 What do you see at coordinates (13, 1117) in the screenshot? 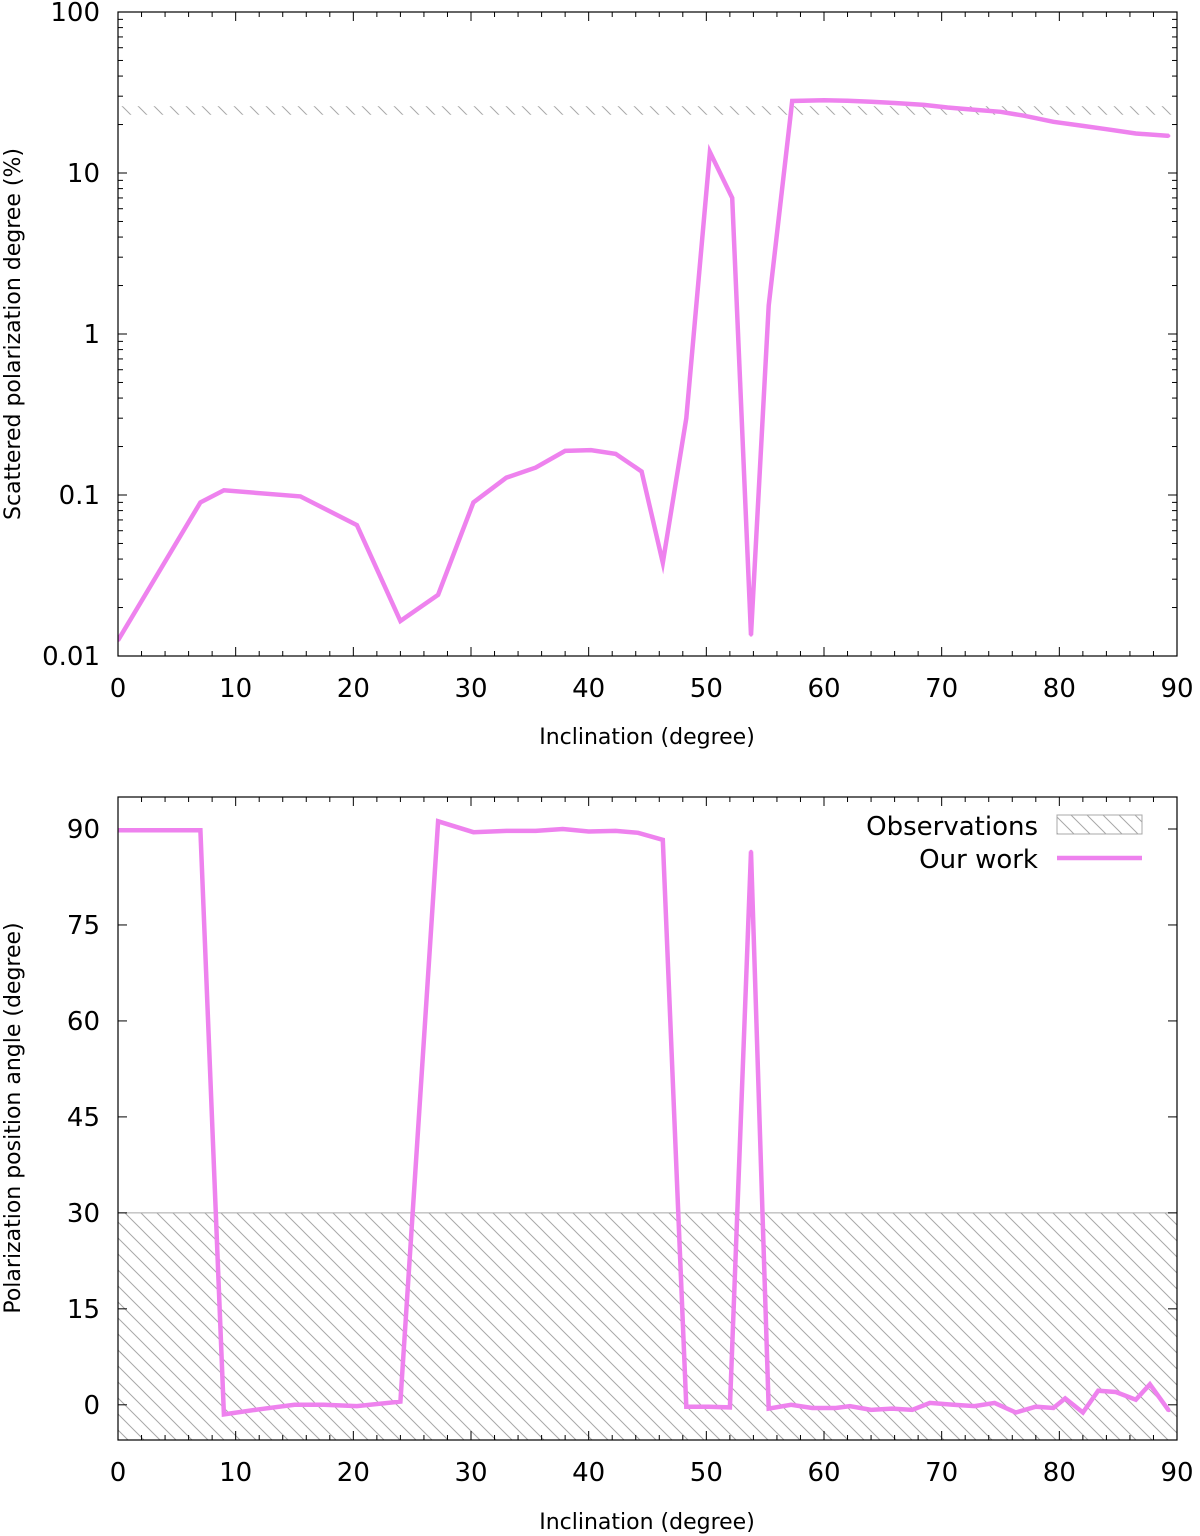
I see `bottom-y-axis-label: Polarization position angle (degree)` at bounding box center [13, 1117].